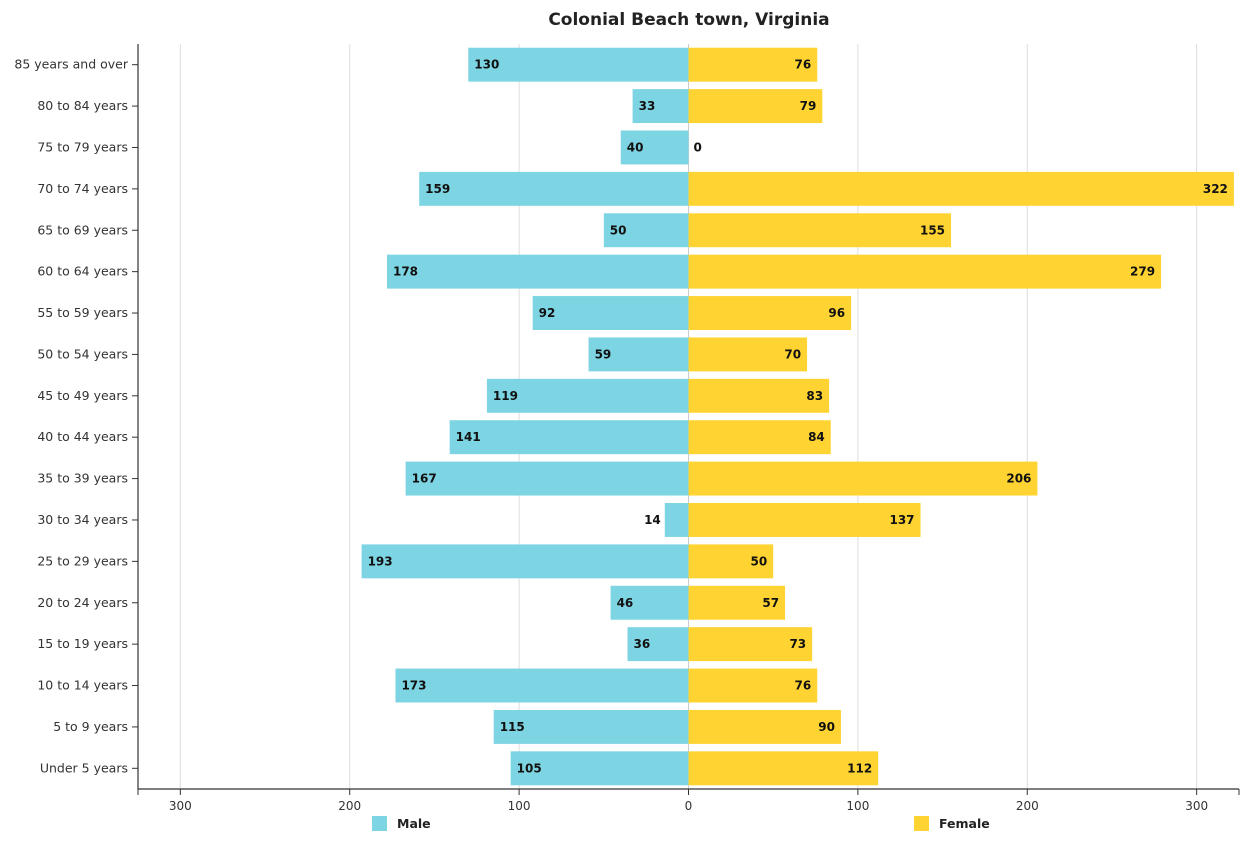  What do you see at coordinates (1215, 189) in the screenshot?
I see `value-label-female: 322` at bounding box center [1215, 189].